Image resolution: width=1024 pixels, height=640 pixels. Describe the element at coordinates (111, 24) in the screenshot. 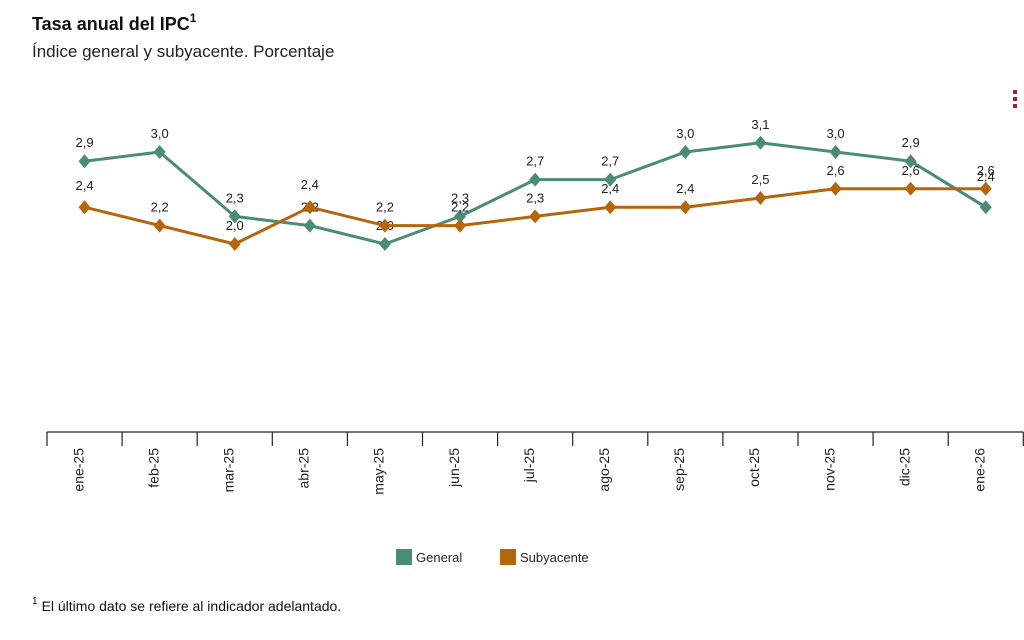

I see `chart-title-text: Tasa anual del IPC` at that location.